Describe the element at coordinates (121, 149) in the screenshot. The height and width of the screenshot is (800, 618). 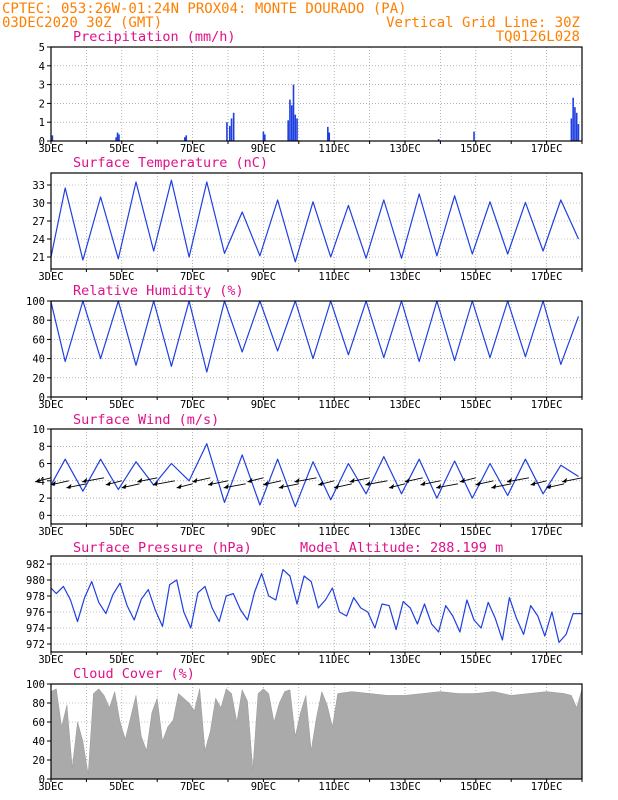
I see `precip-xtick-label: 5DEC` at that location.